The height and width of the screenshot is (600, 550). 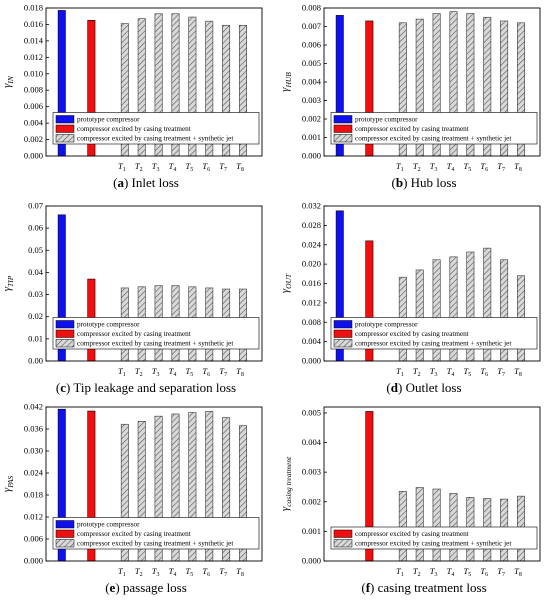 I want to click on y-tick-label: 0.01, so click(x=35, y=338).